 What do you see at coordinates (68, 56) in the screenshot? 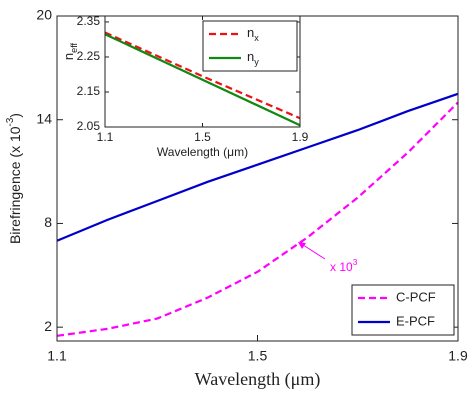
I see `y-axis-label-part: n` at bounding box center [68, 56].